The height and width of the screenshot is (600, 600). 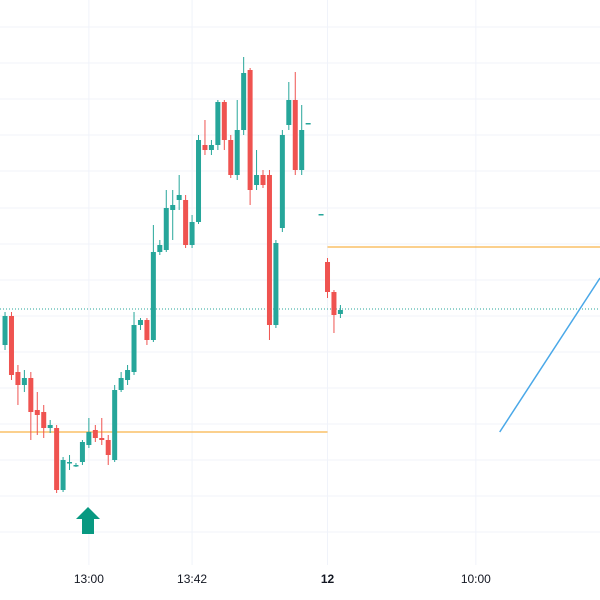 What do you see at coordinates (476, 579) in the screenshot?
I see `x-tick-label: 10:00` at bounding box center [476, 579].